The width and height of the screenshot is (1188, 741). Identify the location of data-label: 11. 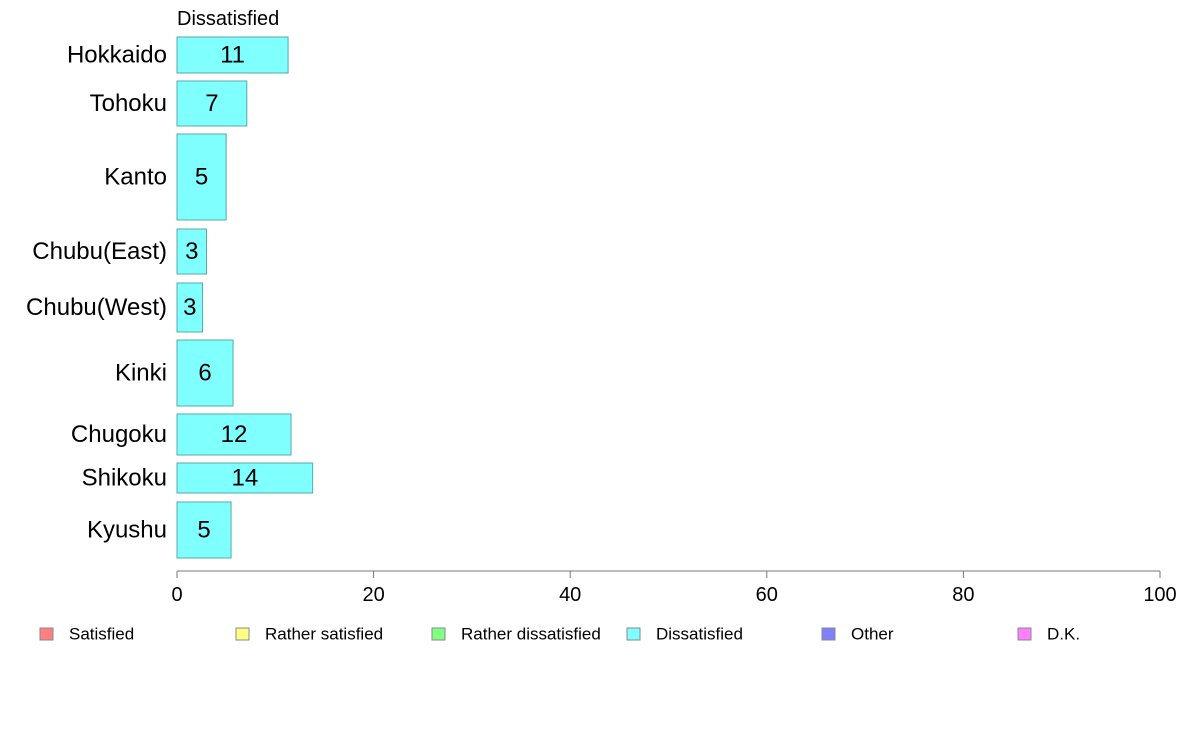
(232, 55).